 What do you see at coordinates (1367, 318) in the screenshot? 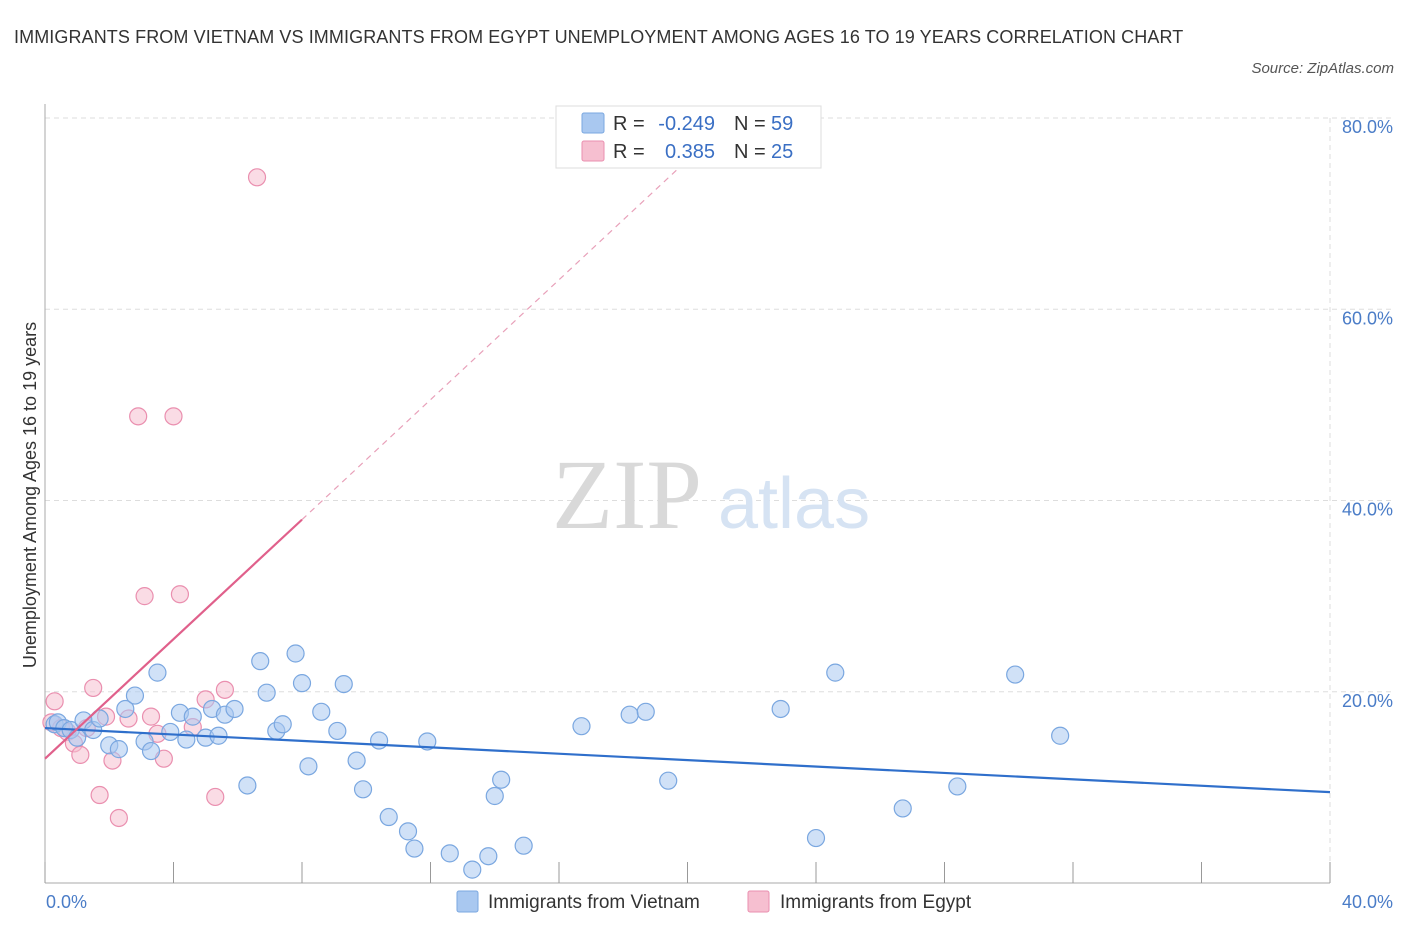
I see `y-tick-label: 60.0%` at bounding box center [1367, 318].